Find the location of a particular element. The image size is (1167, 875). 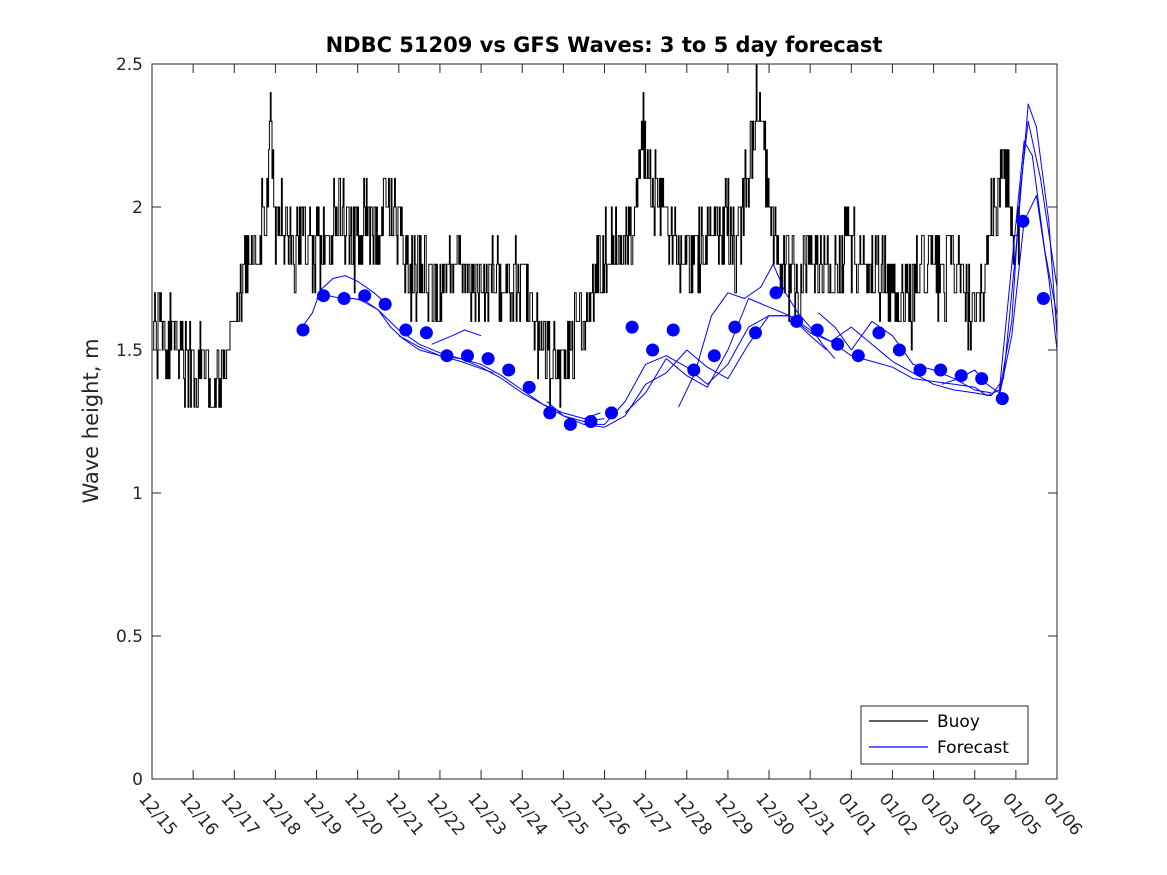

y-tick-label: 1.5 is located at coordinates (129, 351).